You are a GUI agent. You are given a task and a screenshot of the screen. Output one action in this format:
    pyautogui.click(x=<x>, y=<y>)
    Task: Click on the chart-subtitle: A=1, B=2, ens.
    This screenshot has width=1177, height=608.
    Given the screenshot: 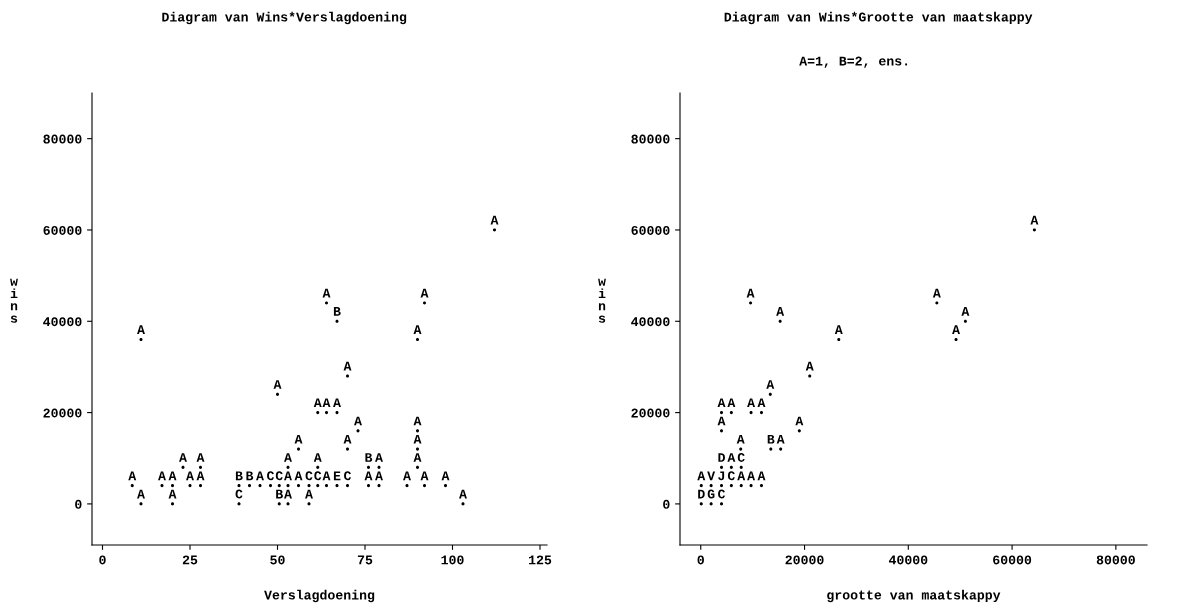 What is the action you would take?
    pyautogui.click(x=853, y=62)
    